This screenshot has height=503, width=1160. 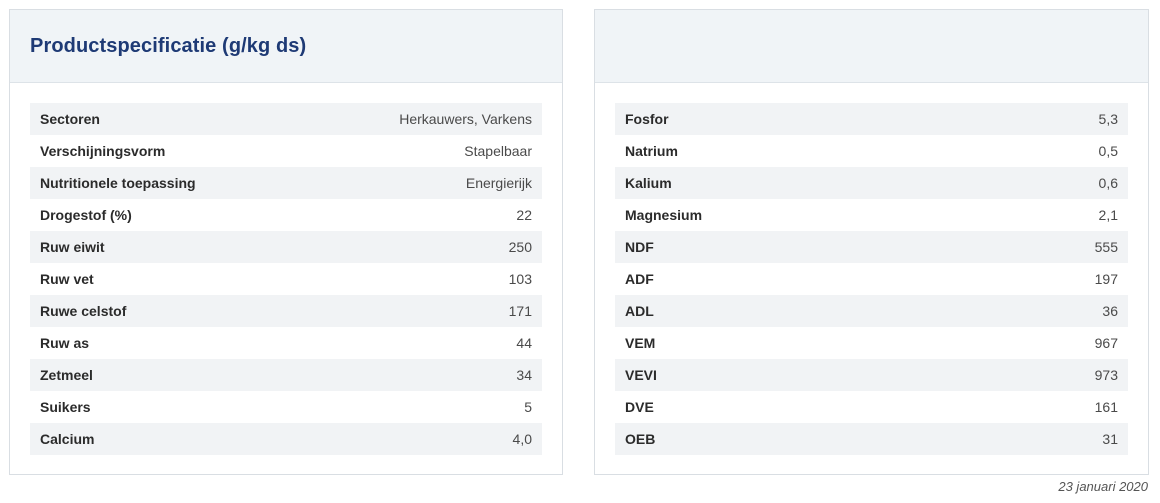 I want to click on spec-row-oeb: OEB 31, so click(x=871, y=439).